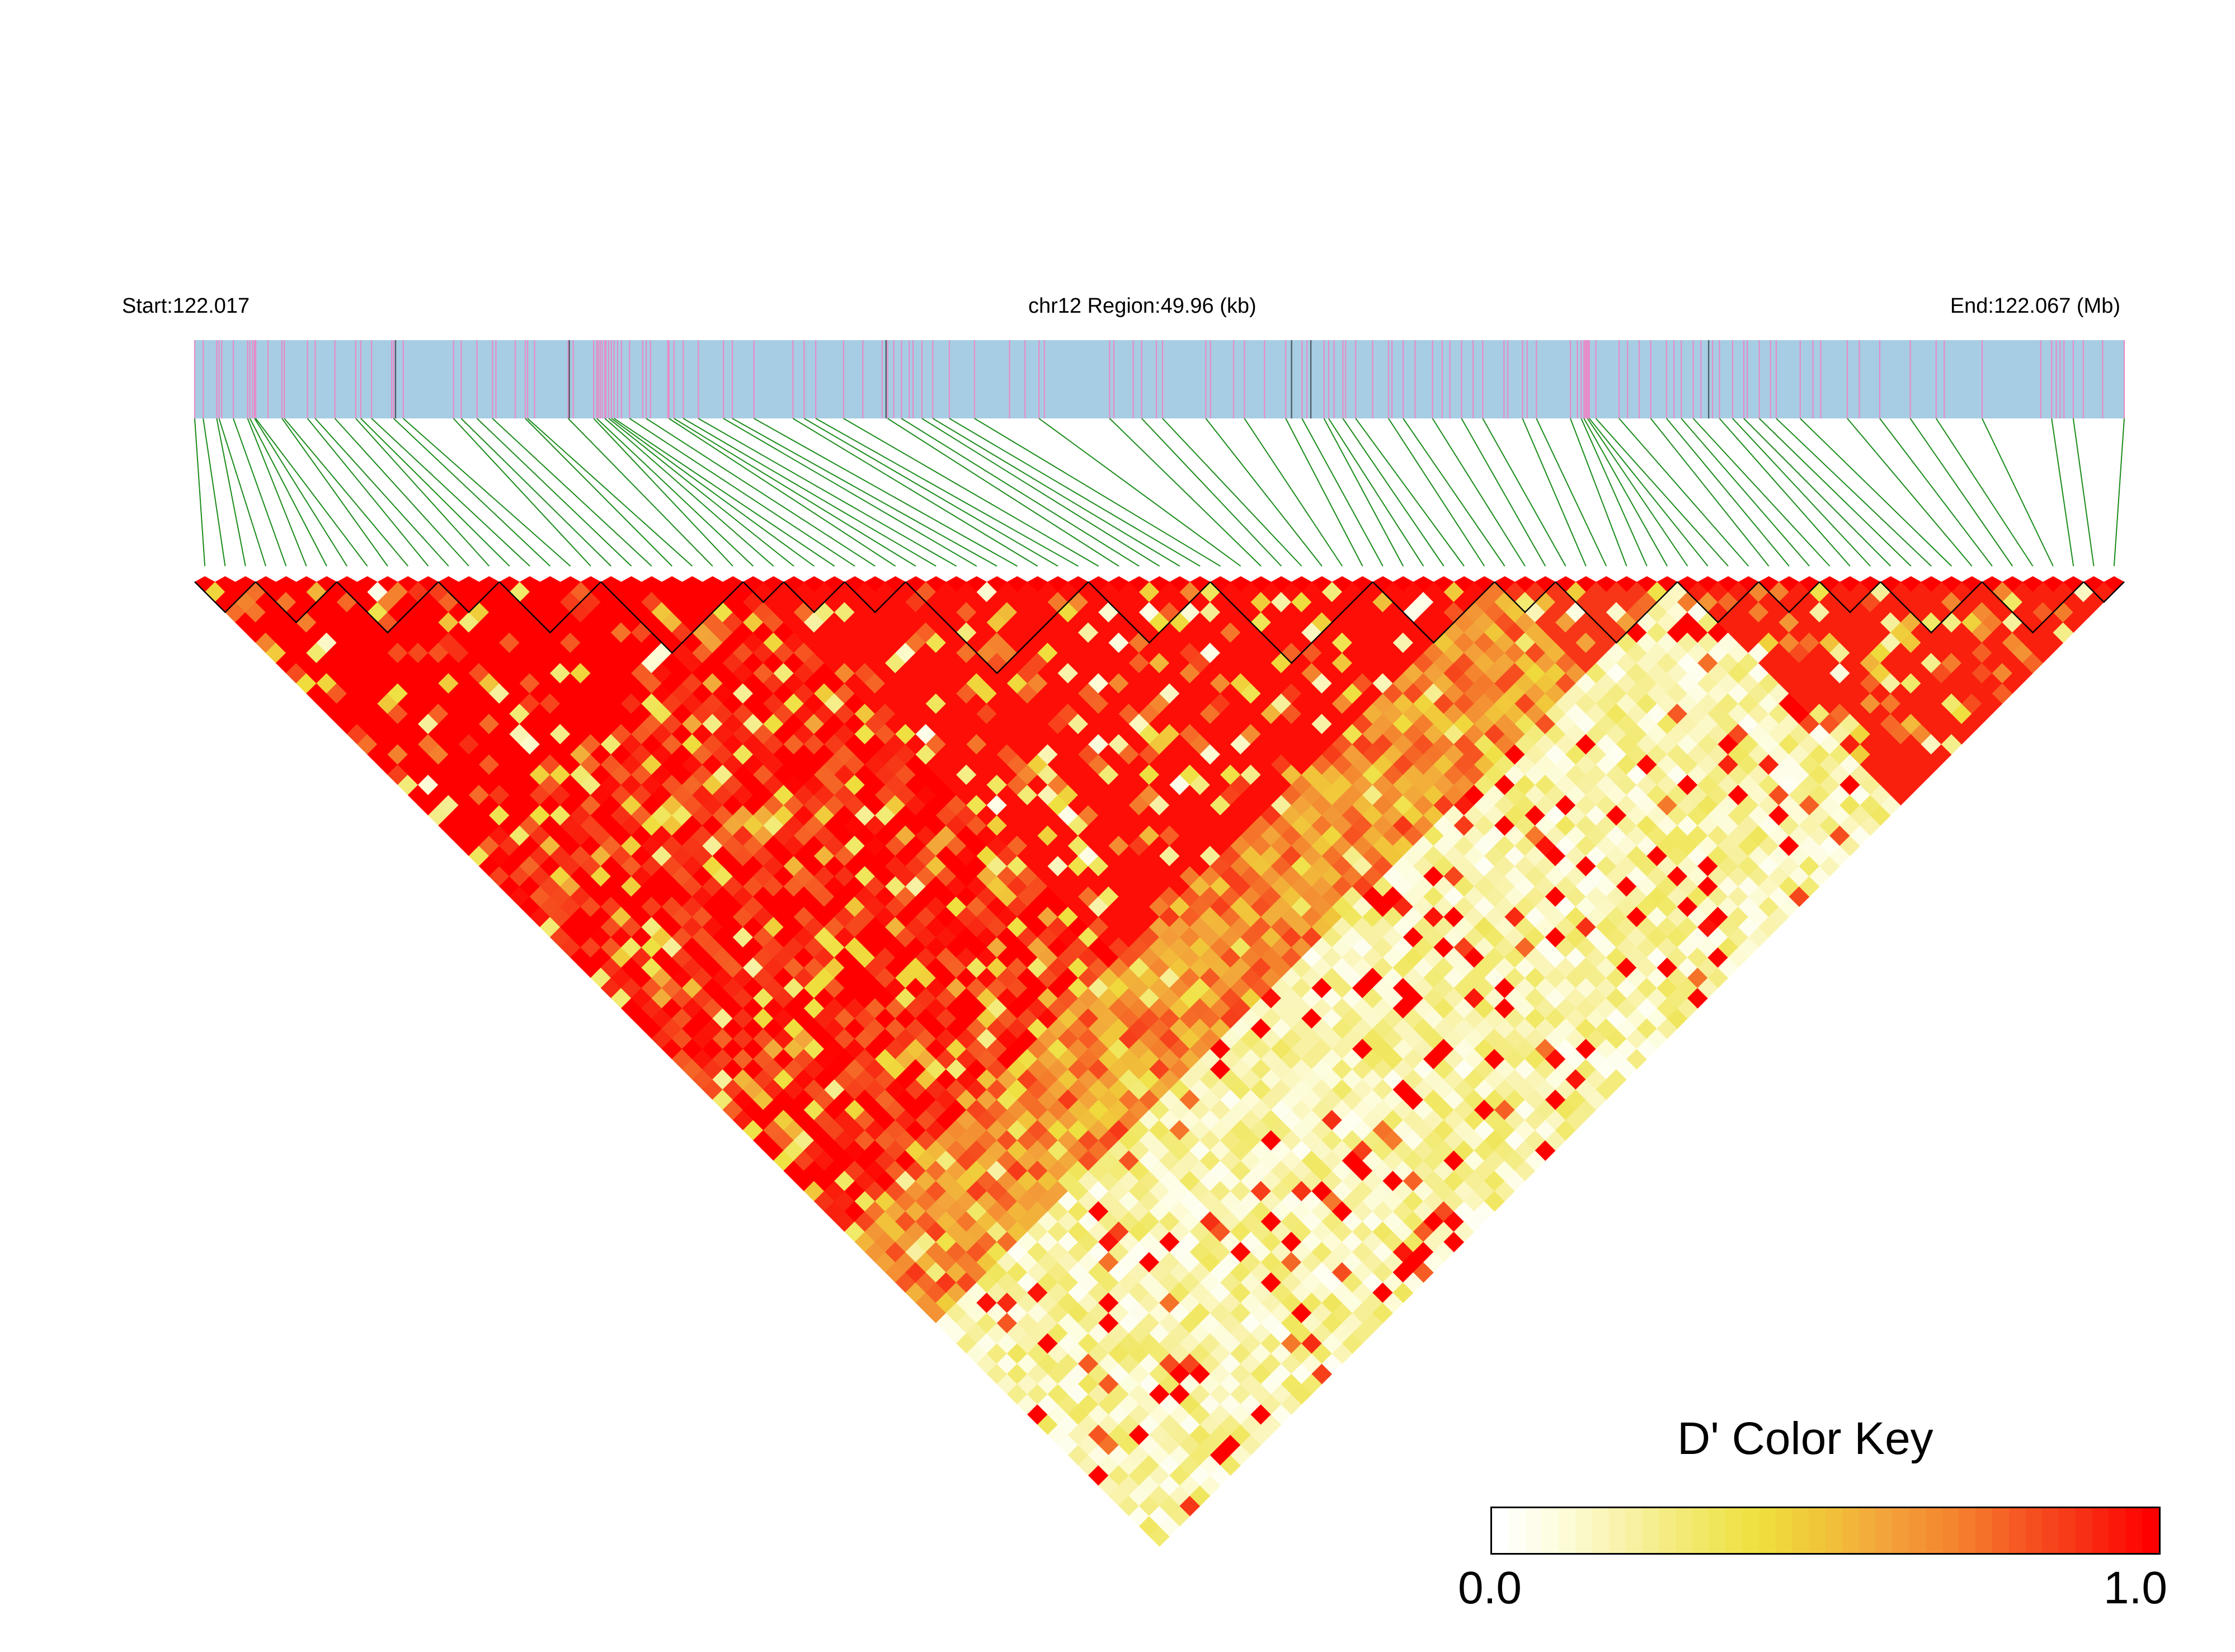 This screenshot has width=2235, height=1652. I want to click on gene-track-bar, so click(1159, 379).